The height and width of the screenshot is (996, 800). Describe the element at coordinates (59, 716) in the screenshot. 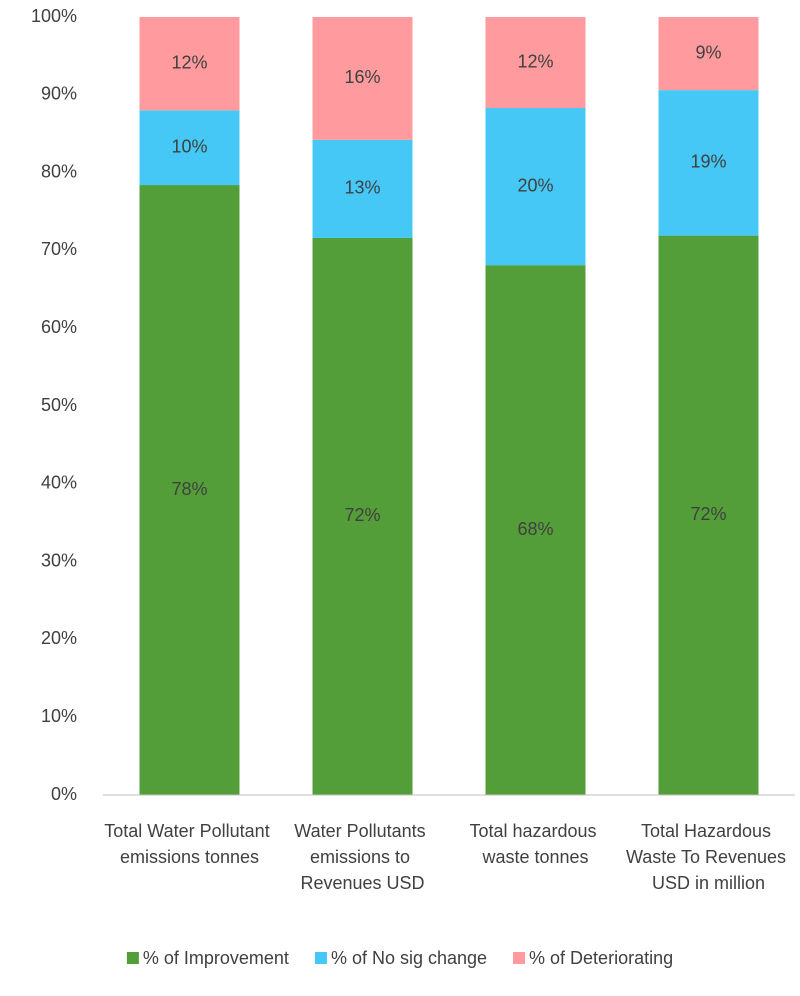

I see `y-tick-label: 10%` at that location.